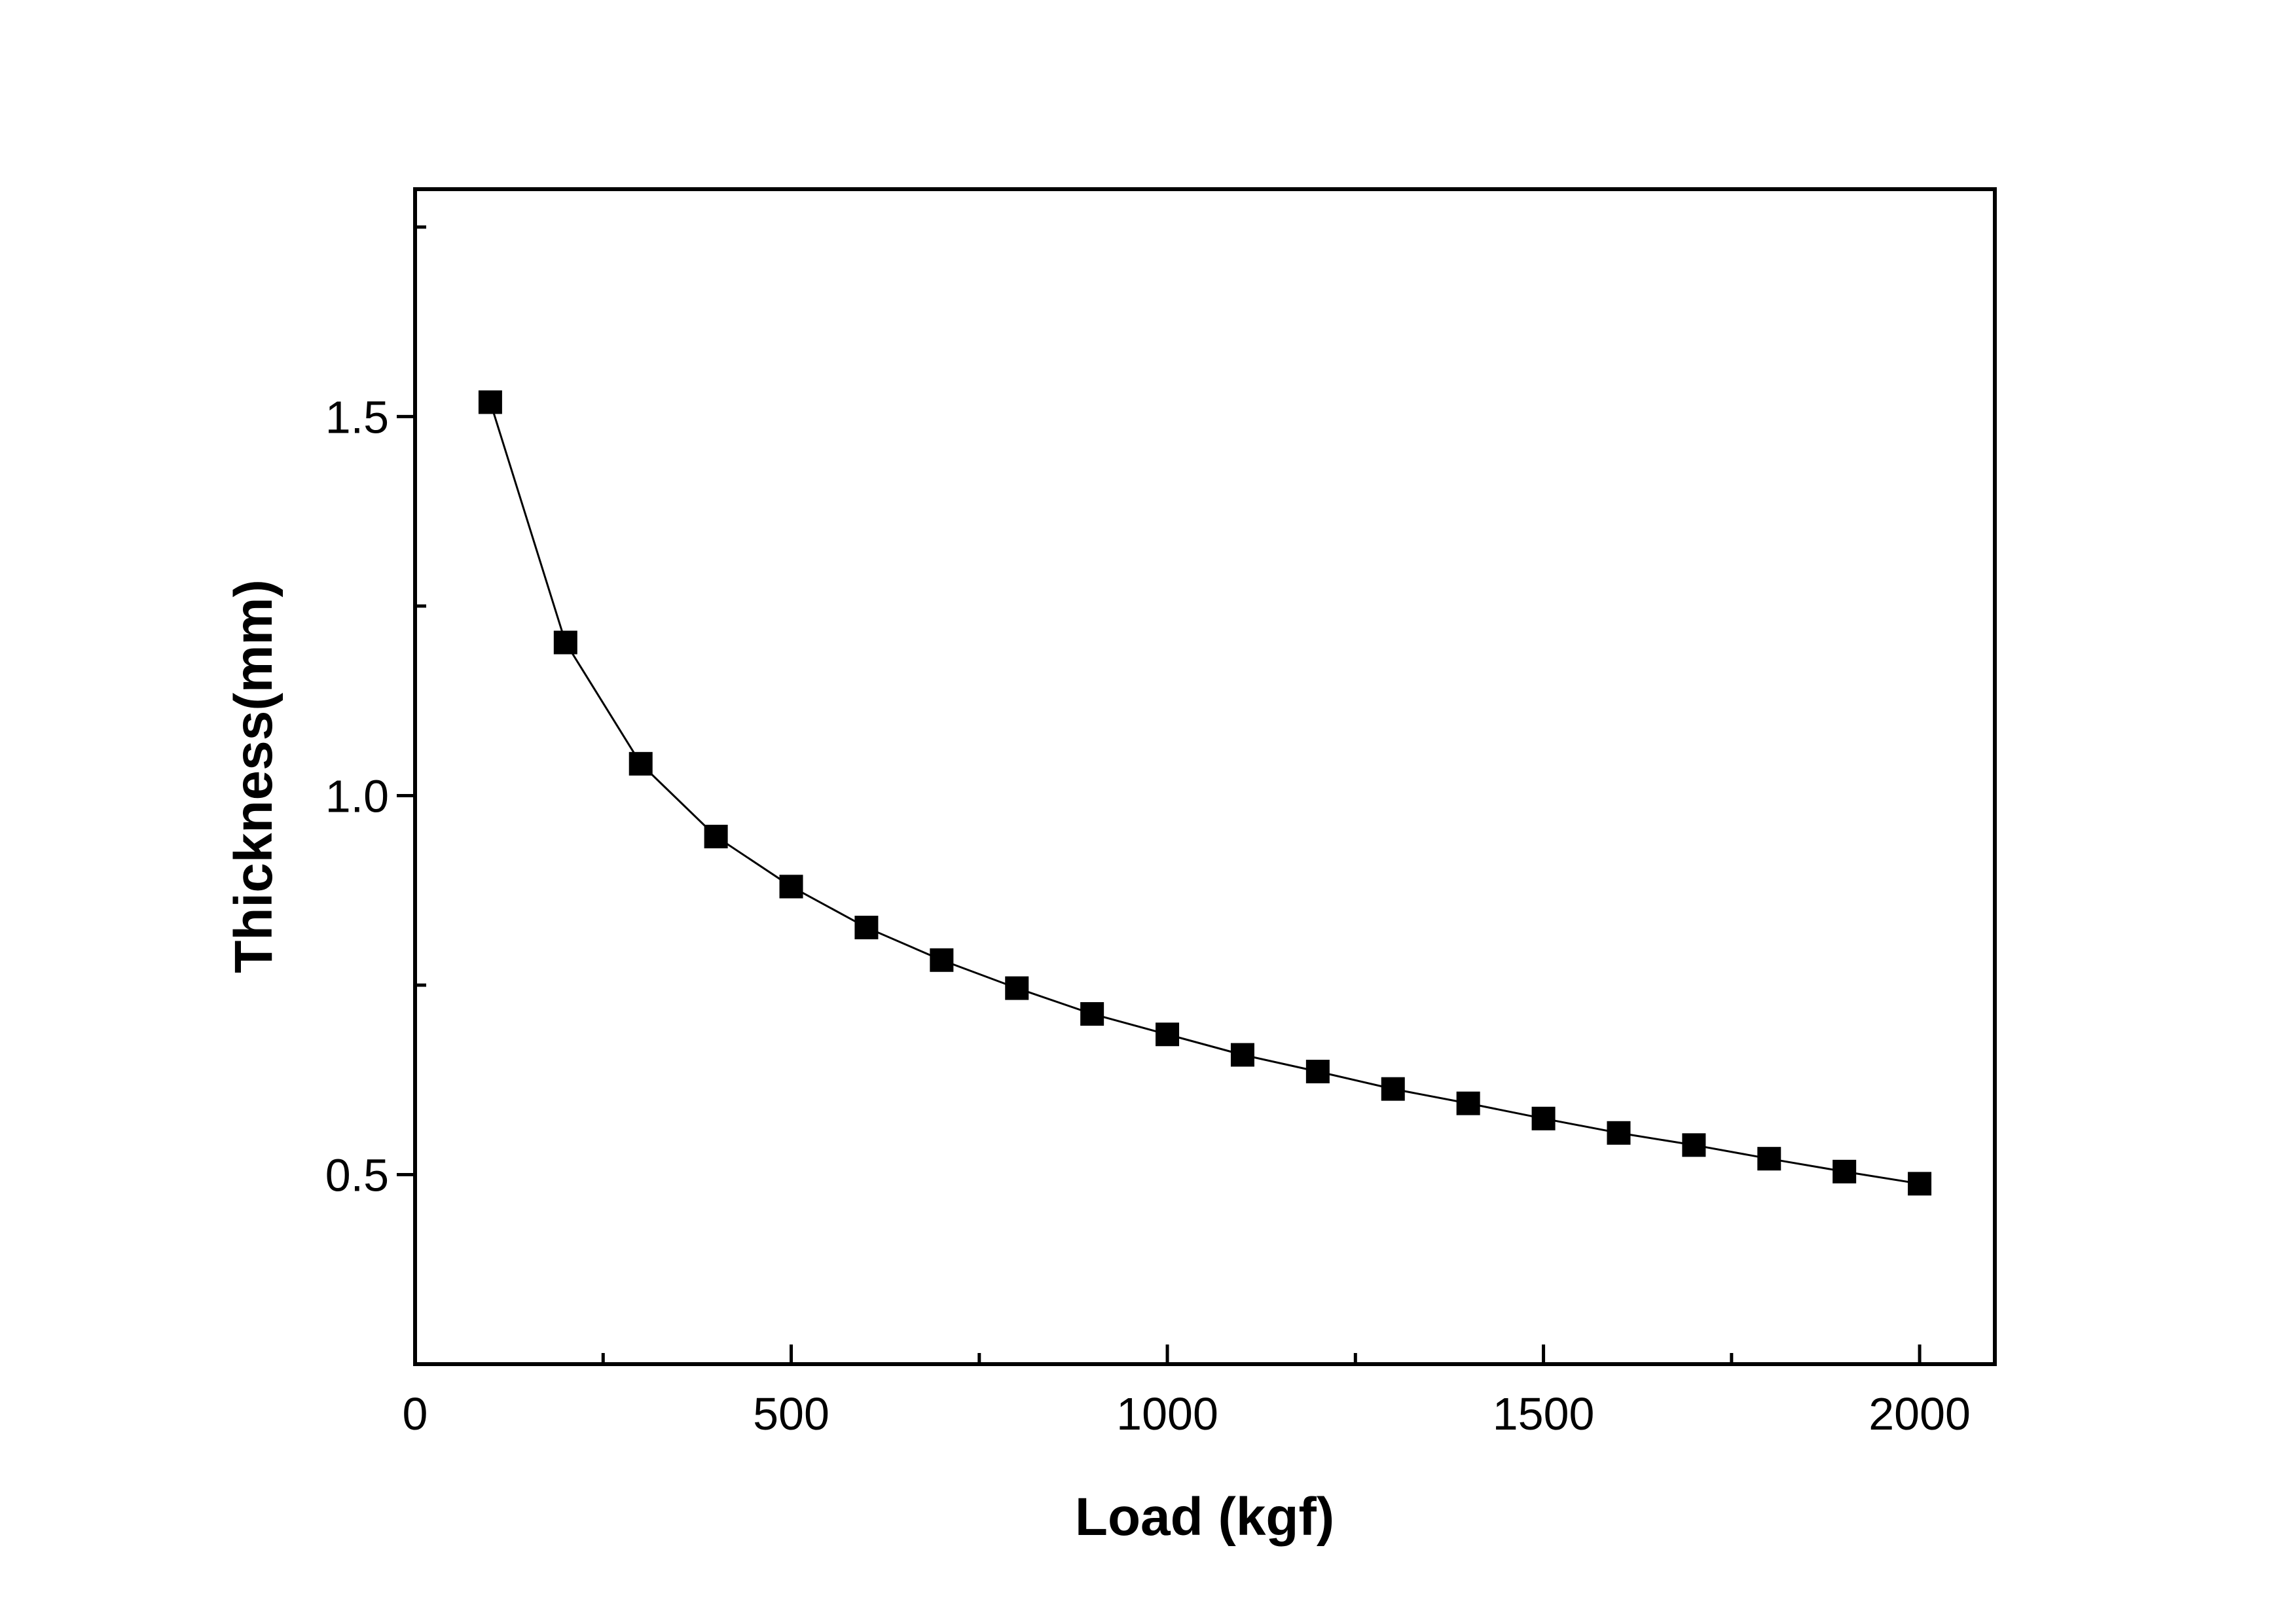 The width and height of the screenshot is (2296, 1624). Describe the element at coordinates (1544, 1413) in the screenshot. I see `x-tick-label: 1500` at that location.